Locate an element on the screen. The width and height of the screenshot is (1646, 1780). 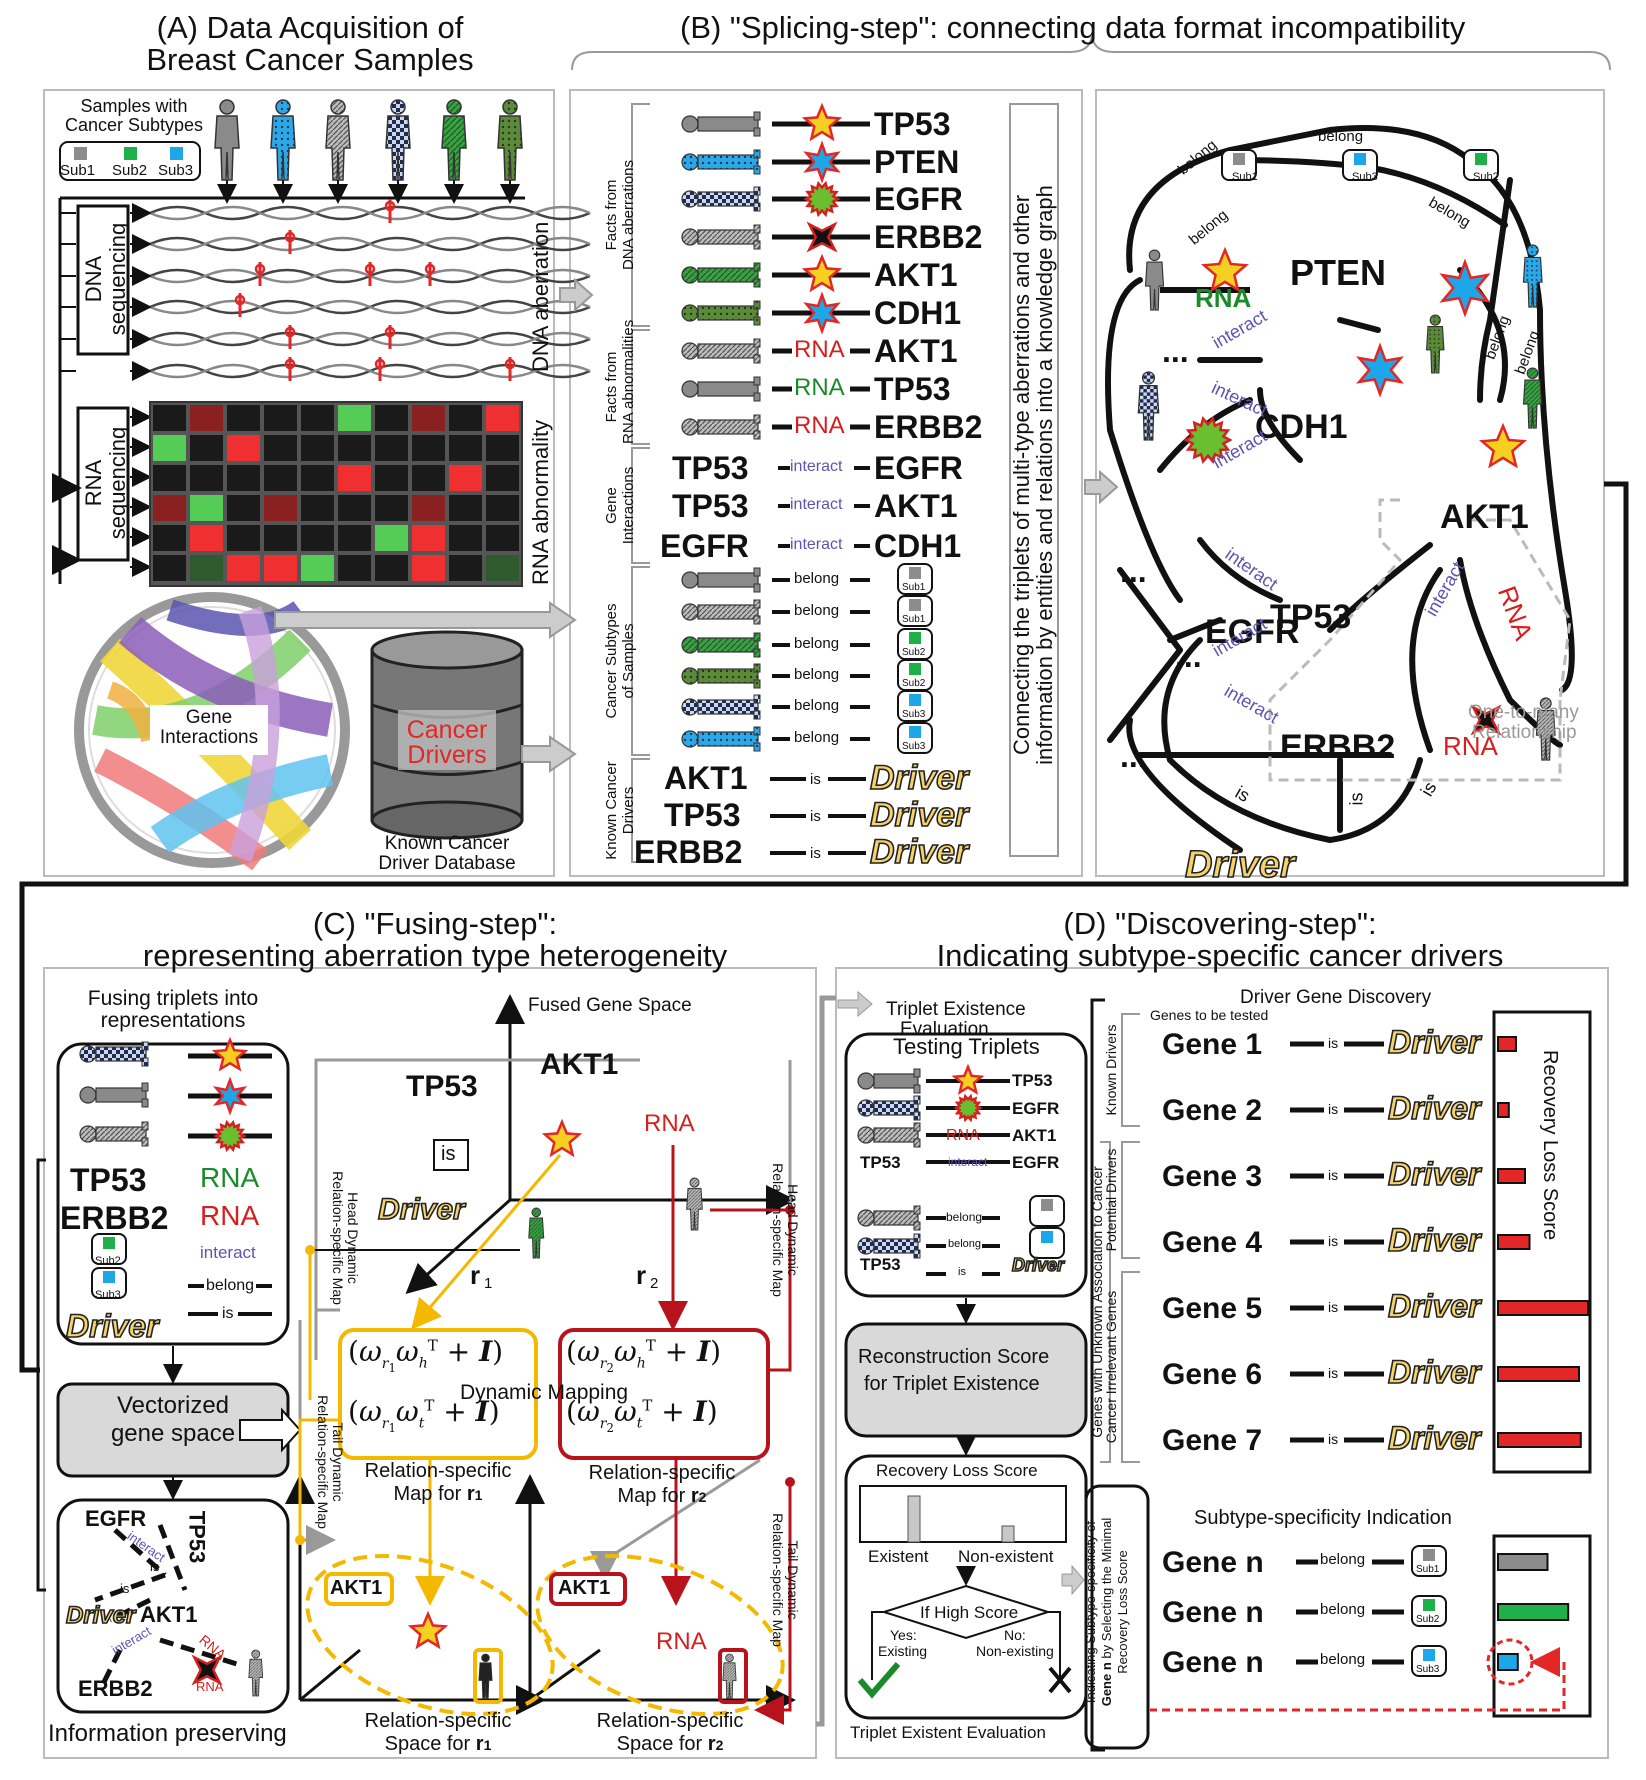
subtype-tail-label: Sub1 is located at coordinates (914, 619).